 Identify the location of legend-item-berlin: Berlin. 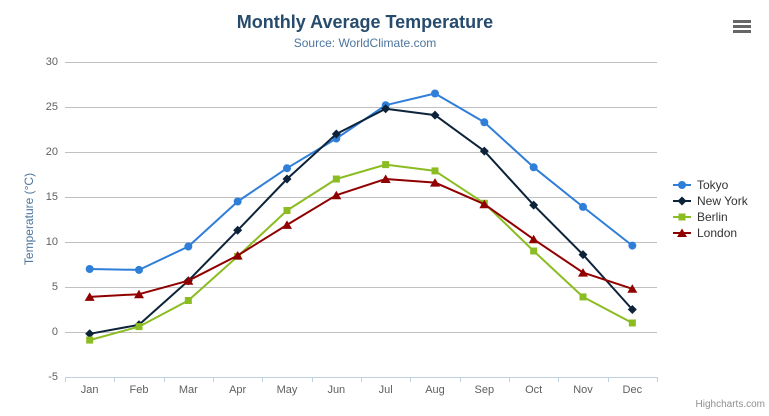
(710, 217).